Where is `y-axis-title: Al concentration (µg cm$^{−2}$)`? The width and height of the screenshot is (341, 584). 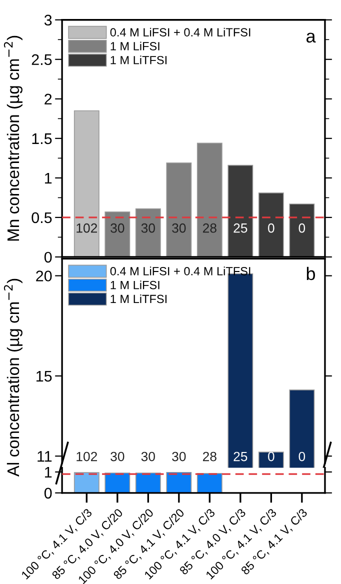 y-axis-title: Al concentration (µg cm$^{−2}$) is located at coordinates (13, 377).